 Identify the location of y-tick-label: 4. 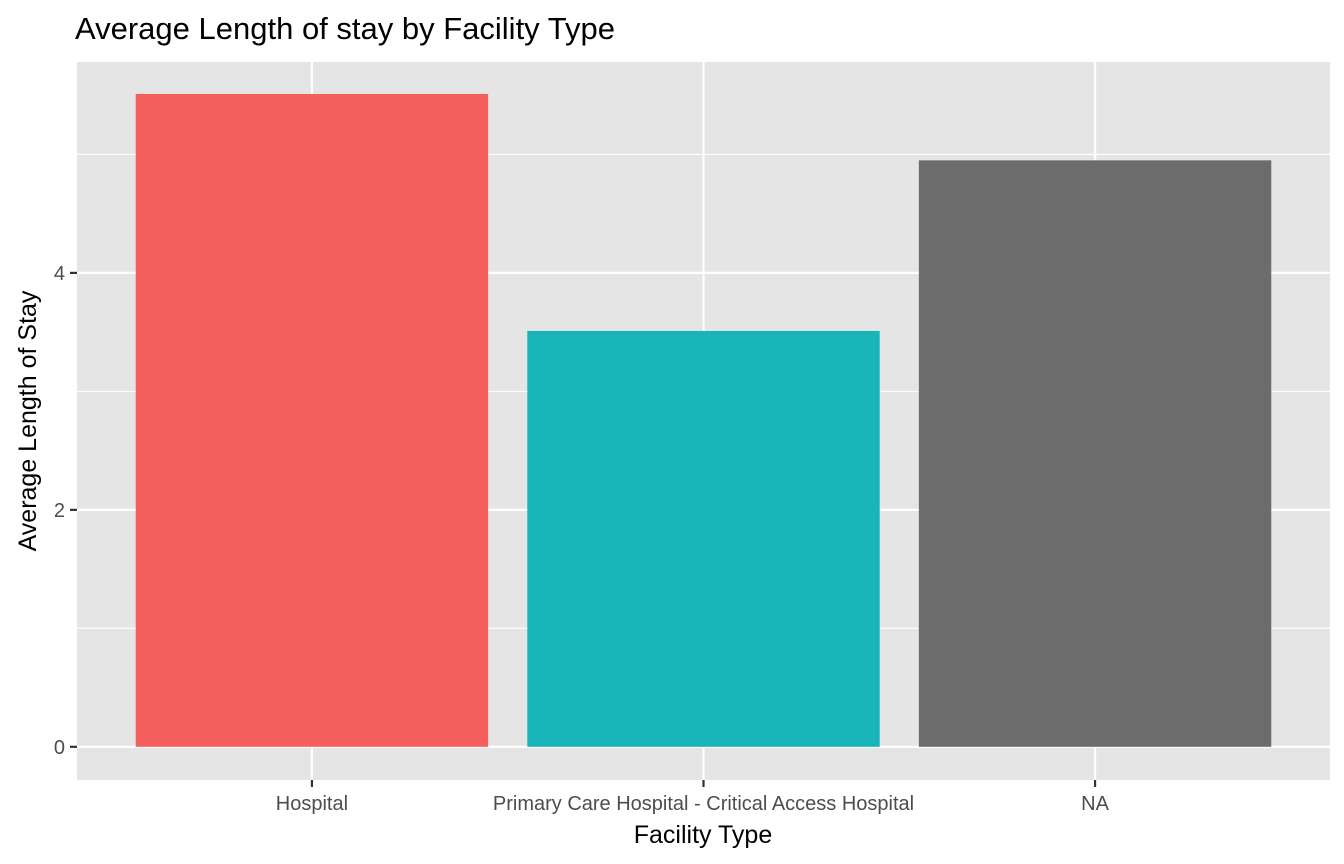
(59, 274).